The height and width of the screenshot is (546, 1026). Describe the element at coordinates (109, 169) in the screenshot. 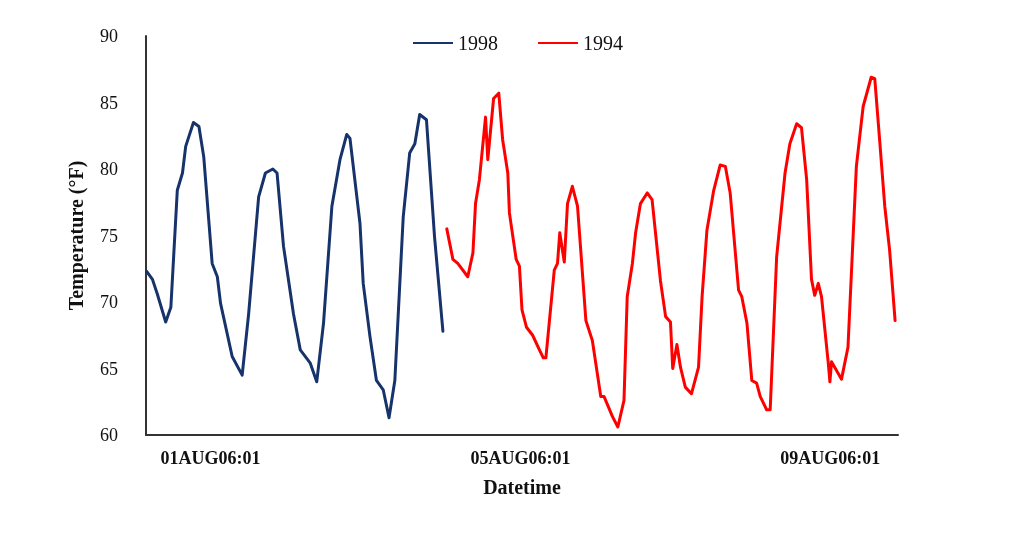

I see `y-tick-label: 80` at that location.